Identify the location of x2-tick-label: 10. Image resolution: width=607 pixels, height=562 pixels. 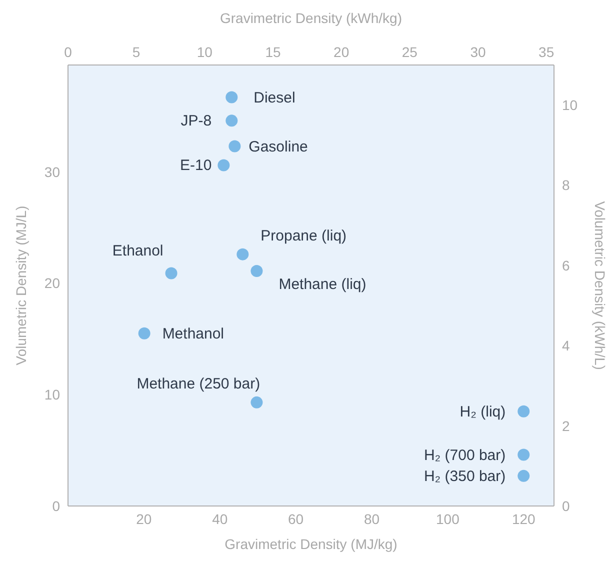
(204, 52).